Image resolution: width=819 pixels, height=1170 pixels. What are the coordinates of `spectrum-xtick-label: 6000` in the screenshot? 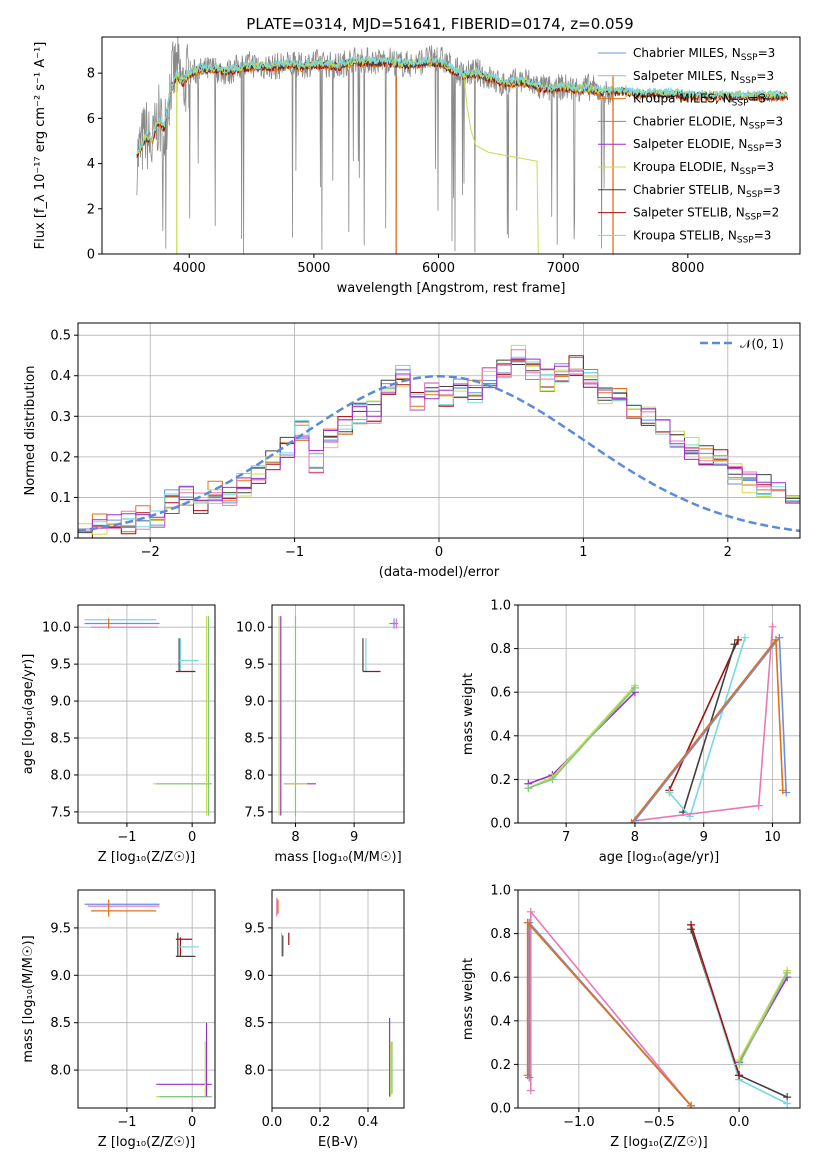 It's located at (438, 268).